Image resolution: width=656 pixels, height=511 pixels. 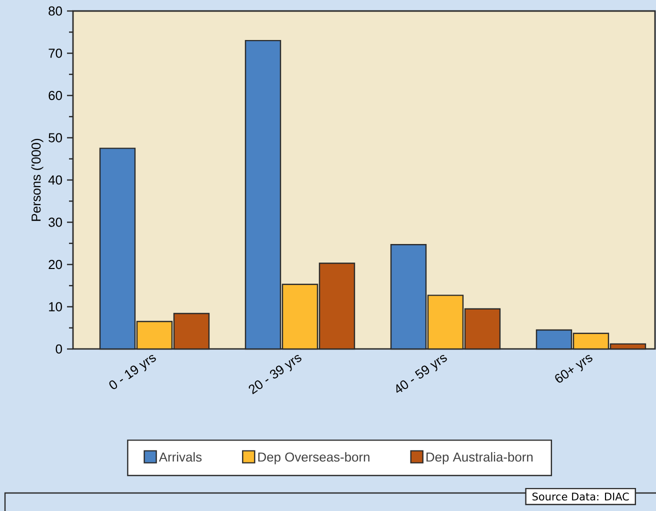 What do you see at coordinates (132, 372) in the screenshot?
I see `x-tick-label: 0 - 19 yrs` at bounding box center [132, 372].